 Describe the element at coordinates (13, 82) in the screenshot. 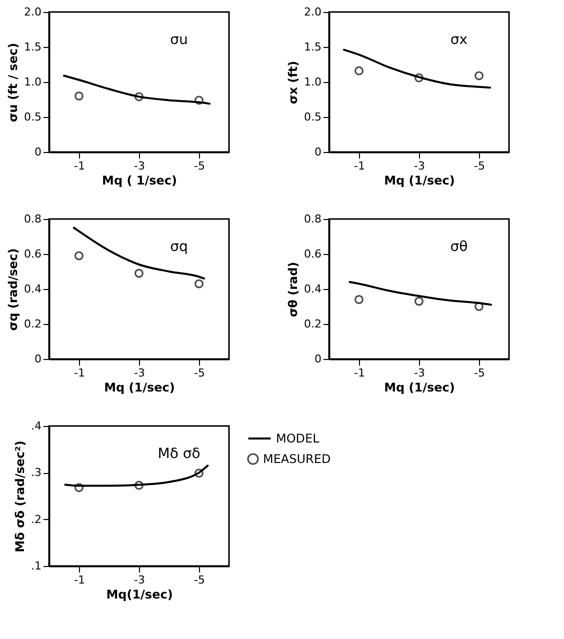

I see `y-axis-title: σu (ft / sec)` at that location.